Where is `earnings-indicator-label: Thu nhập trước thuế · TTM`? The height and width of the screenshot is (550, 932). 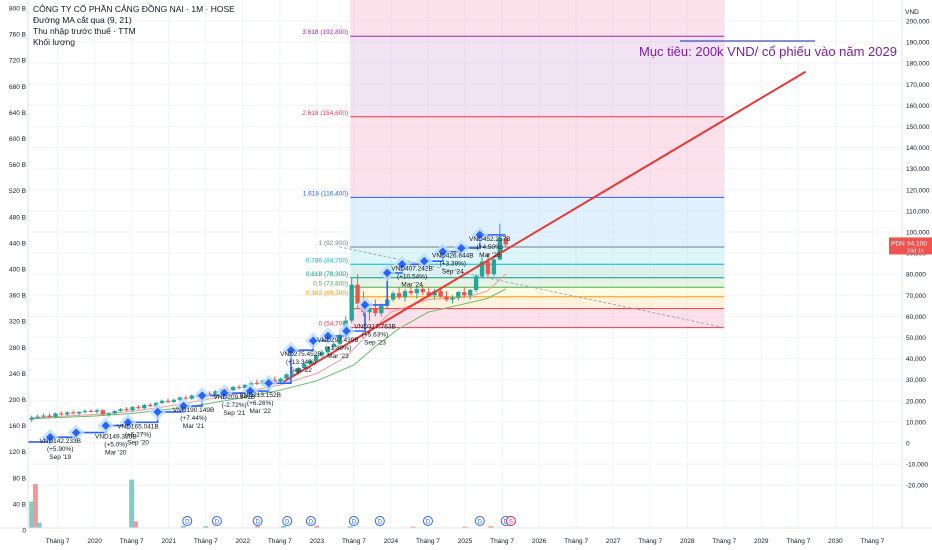
earnings-indicator-label: Thu nhập trước thuế · TTM is located at coordinates (84, 31).